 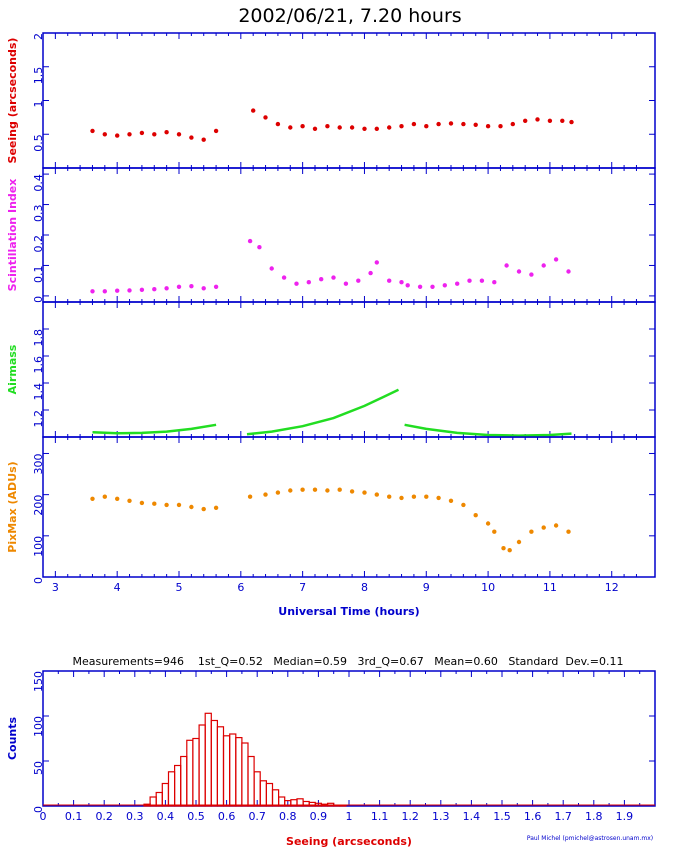 What do you see at coordinates (349, 738) in the screenshot?
I see `histogram-frame` at bounding box center [349, 738].